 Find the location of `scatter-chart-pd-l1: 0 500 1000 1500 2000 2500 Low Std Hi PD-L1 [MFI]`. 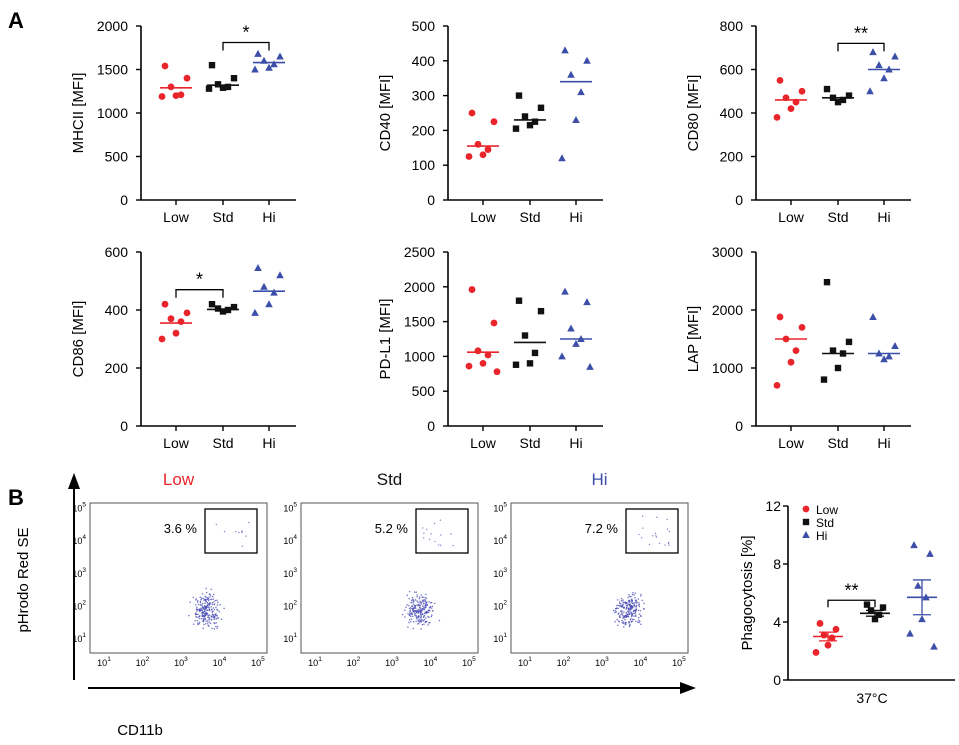

scatter-chart-pd-l1: 0 500 1000 1500 2000 2500 Low Std Hi PD-L1 [MFI] is located at coordinates (490, 347).